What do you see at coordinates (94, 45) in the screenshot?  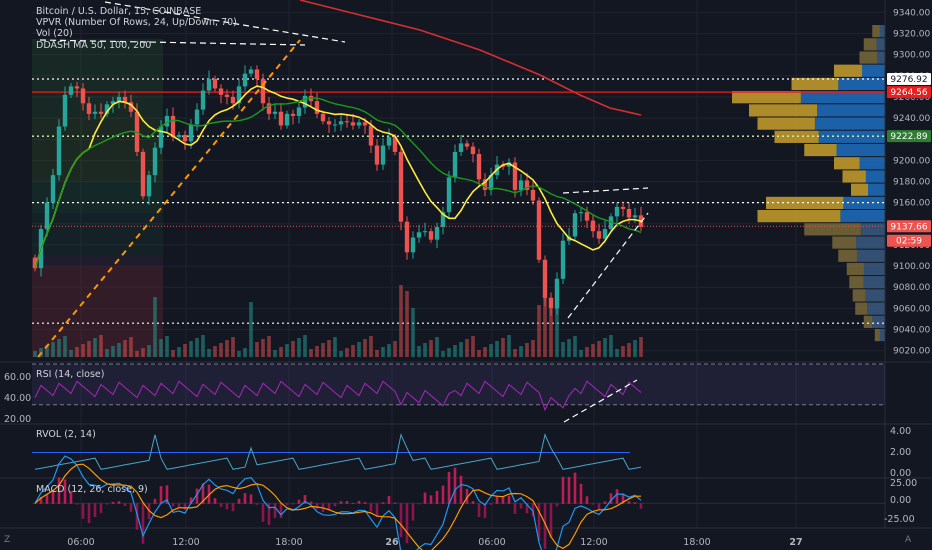 I see `legend-ma: DDASH MA 50, 100, 200` at bounding box center [94, 45].